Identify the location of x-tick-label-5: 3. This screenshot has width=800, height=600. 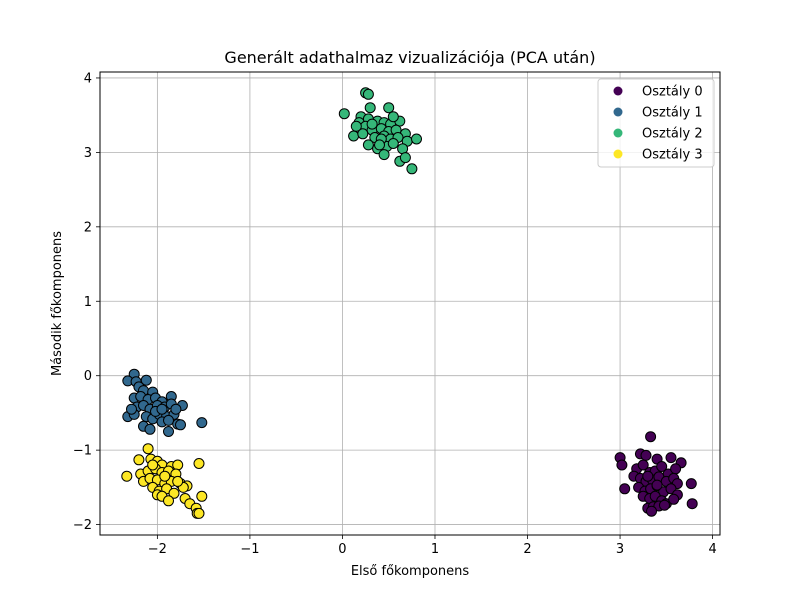
(620, 549).